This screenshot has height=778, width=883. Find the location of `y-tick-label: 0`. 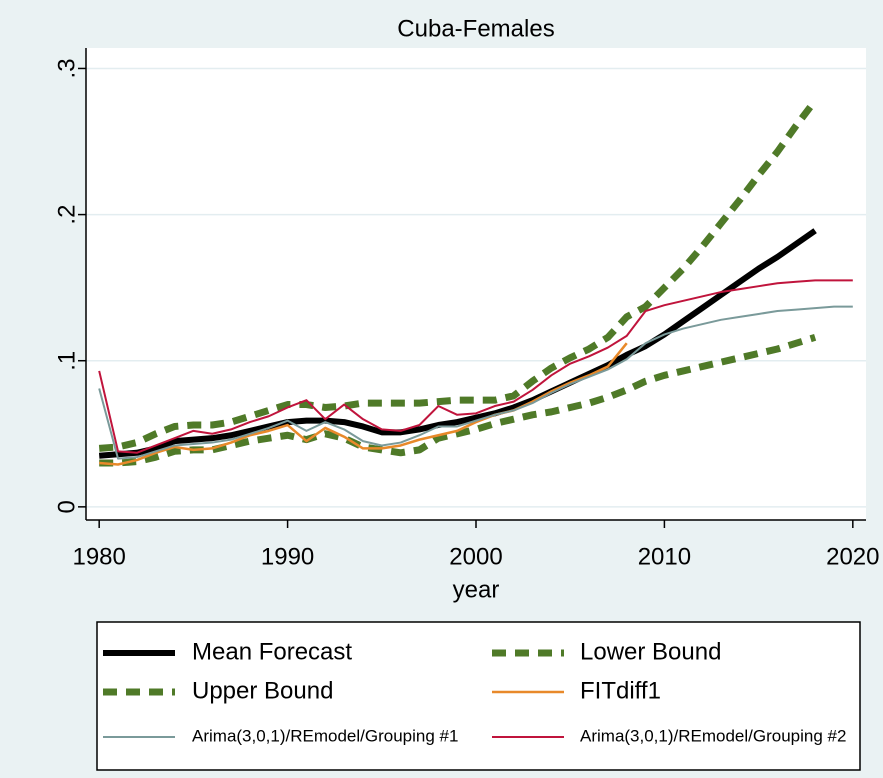

y-tick-label: 0 is located at coordinates (66, 506).